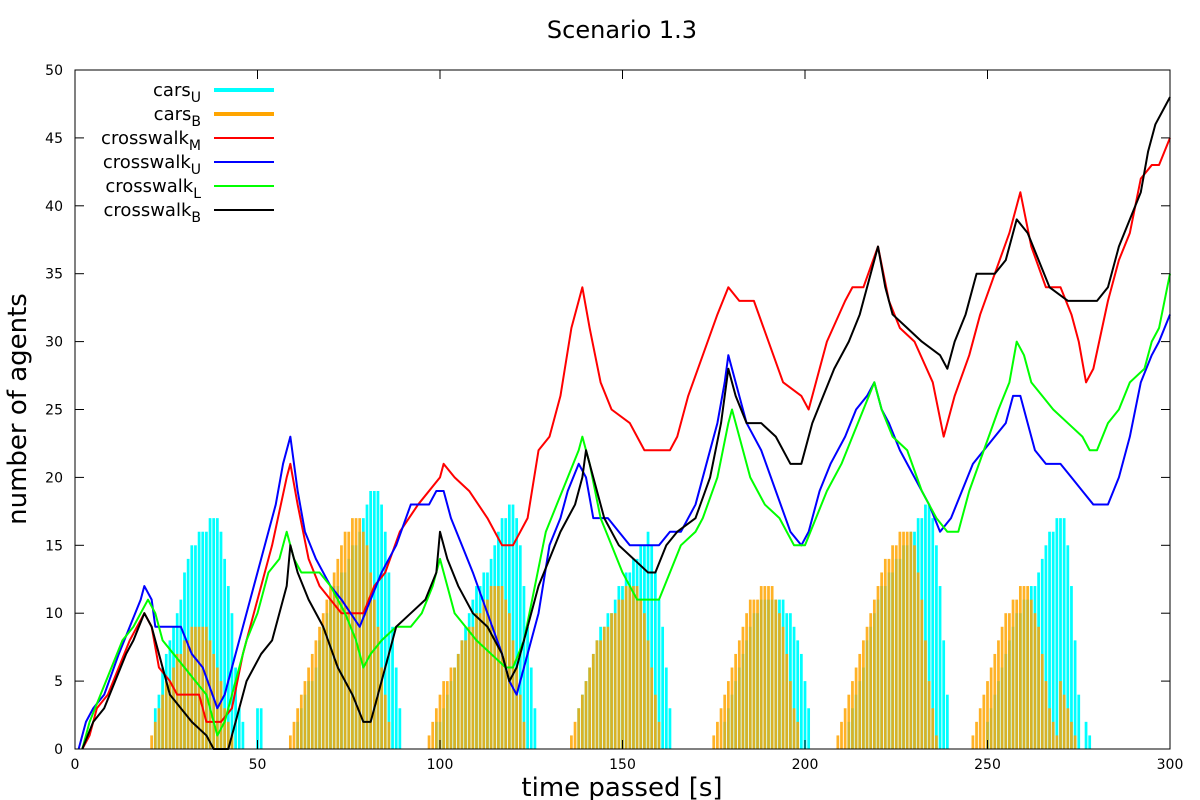 The height and width of the screenshot is (800, 1200). What do you see at coordinates (258, 765) in the screenshot?
I see `x-tick-label: 50` at bounding box center [258, 765].